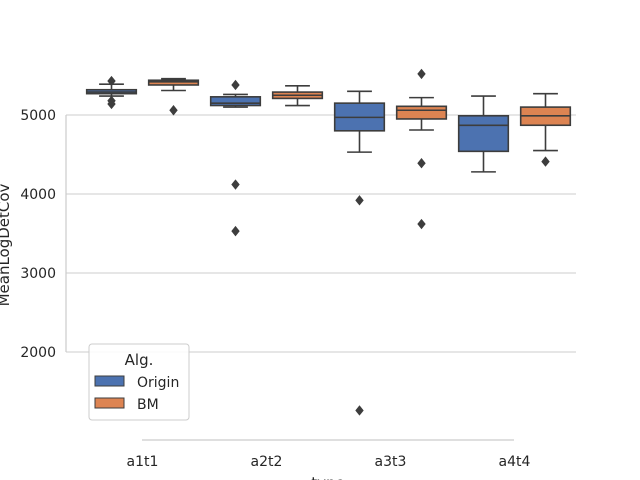  I want to click on y-tick-label: 5000, so click(38, 116).